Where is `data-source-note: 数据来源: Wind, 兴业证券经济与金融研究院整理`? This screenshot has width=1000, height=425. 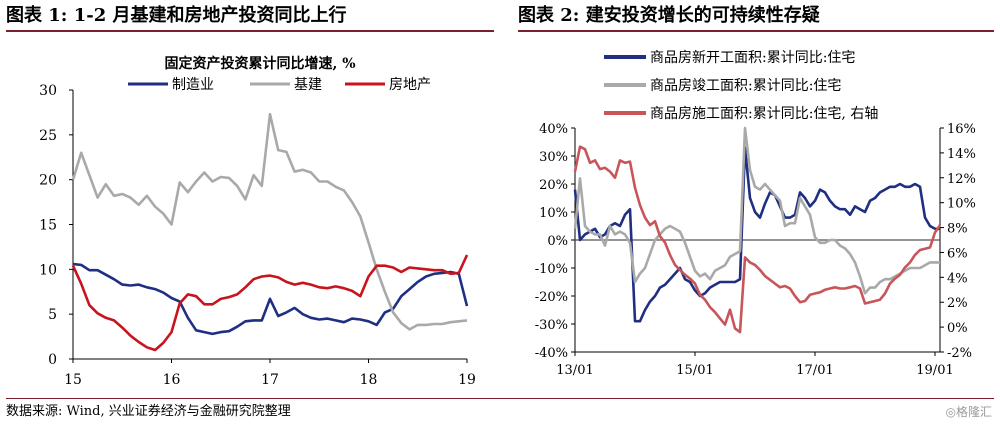 data-source-note: 数据来源: Wind, 兴业证券经济与金融研究院整理 is located at coordinates (148, 411).